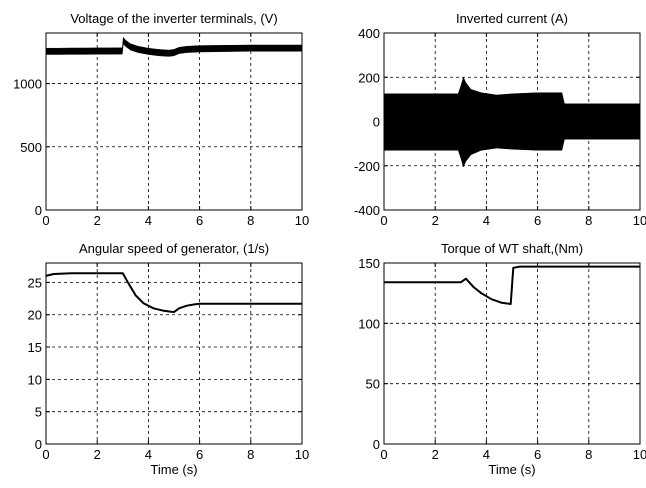 Image resolution: width=646 pixels, height=488 pixels. I want to click on y-tick-label: 400, so click(369, 33).